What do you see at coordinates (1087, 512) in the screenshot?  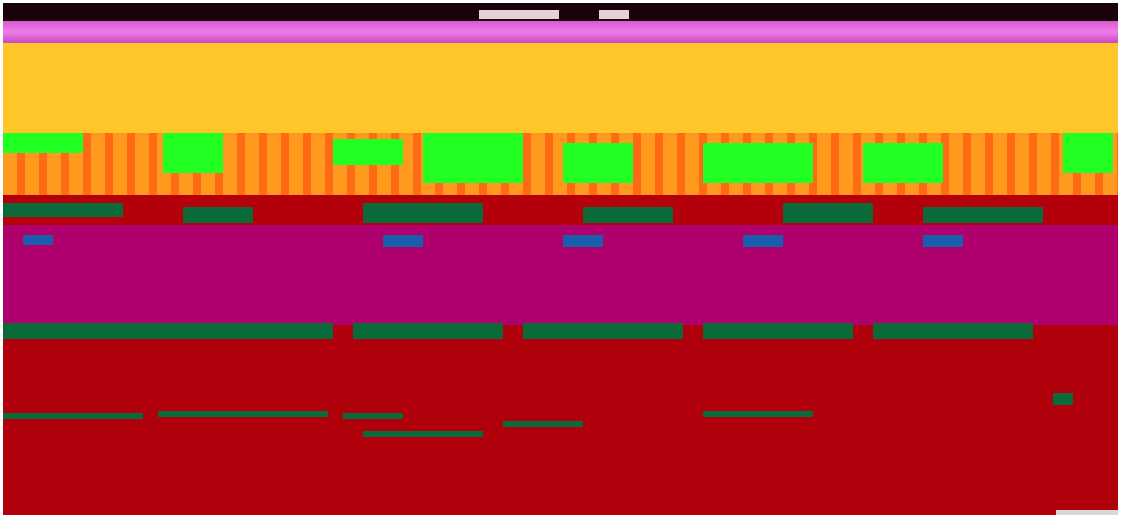 I see `corner-chip` at bounding box center [1087, 512].